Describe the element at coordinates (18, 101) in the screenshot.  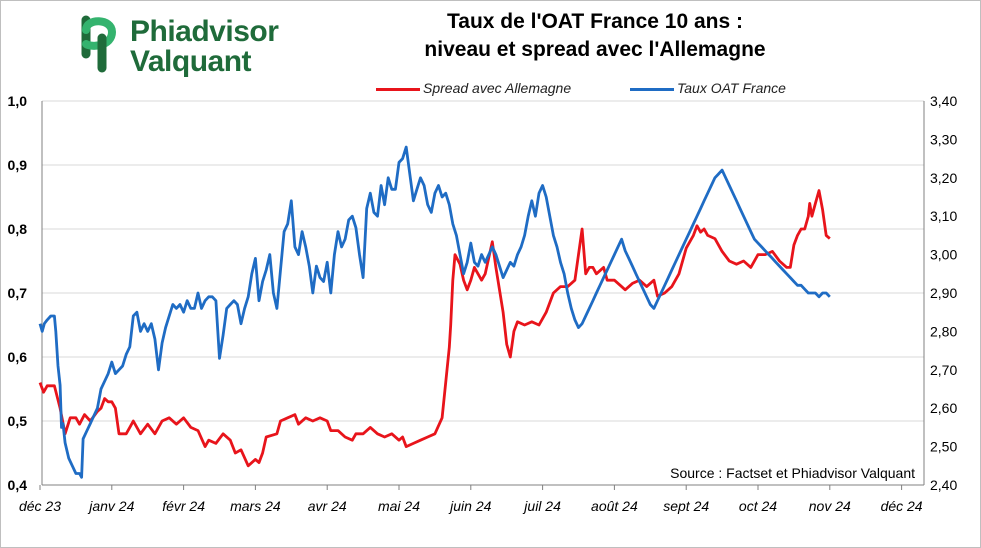
I see `y-left-tick-label: 1,0` at that location.